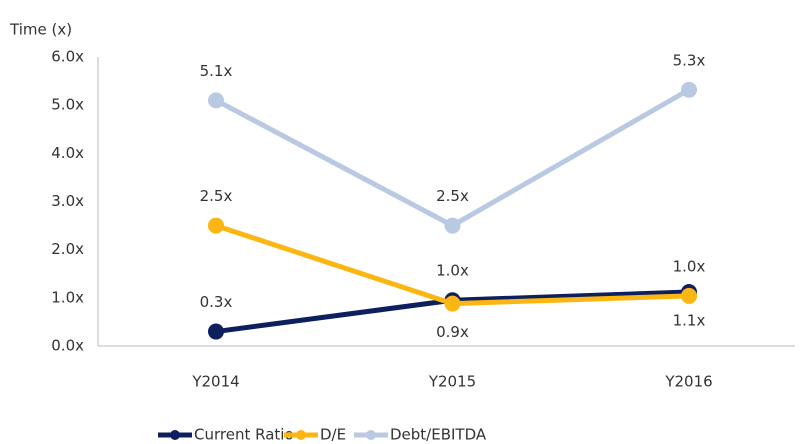  Describe the element at coordinates (244, 435) in the screenshot. I see `legend-label: Current Ratio` at that location.